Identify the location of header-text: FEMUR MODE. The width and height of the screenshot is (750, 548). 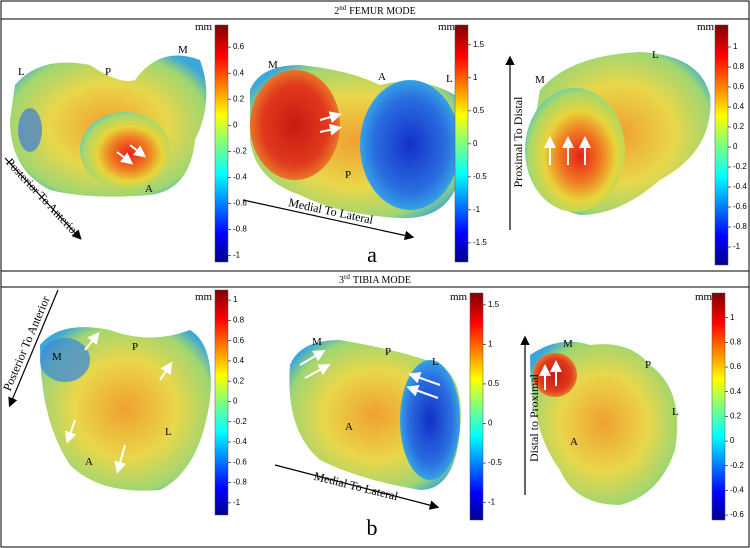
(382, 11).